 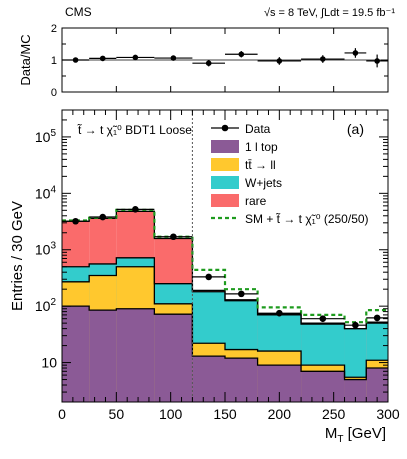 I want to click on xtick-label: 200, so click(x=280, y=414).